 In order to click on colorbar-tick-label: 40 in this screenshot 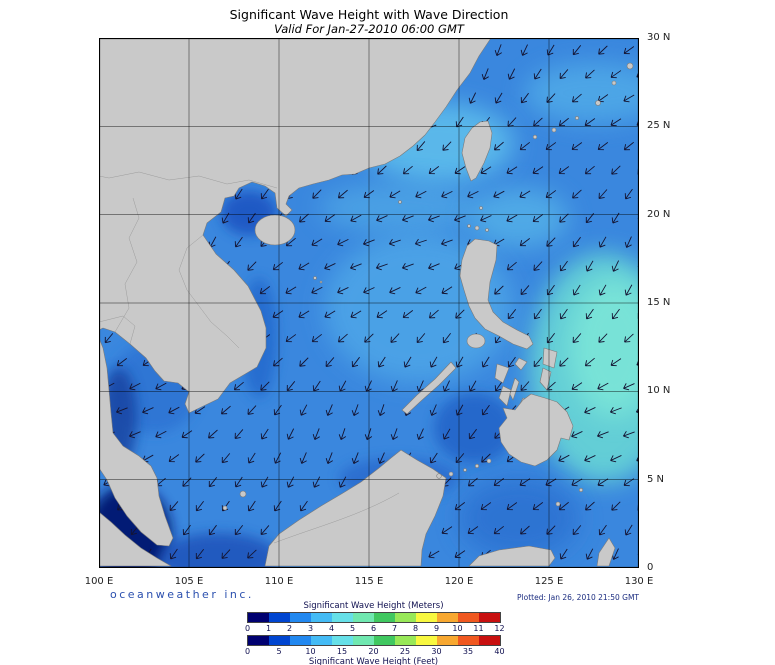, I will do `click(499, 651)`.